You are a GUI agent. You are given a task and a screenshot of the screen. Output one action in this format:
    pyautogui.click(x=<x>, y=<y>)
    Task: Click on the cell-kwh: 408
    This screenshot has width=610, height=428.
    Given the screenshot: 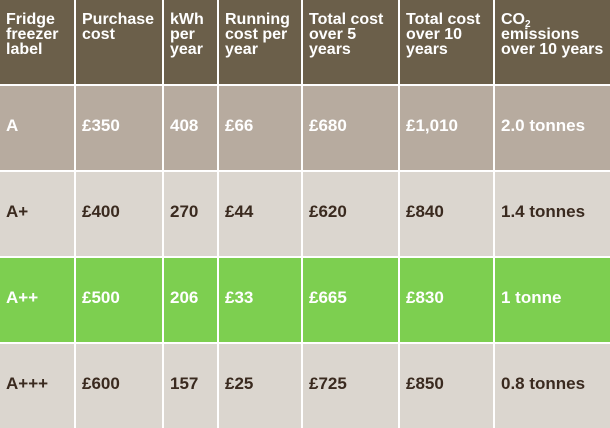 What is the action you would take?
    pyautogui.click(x=191, y=129)
    